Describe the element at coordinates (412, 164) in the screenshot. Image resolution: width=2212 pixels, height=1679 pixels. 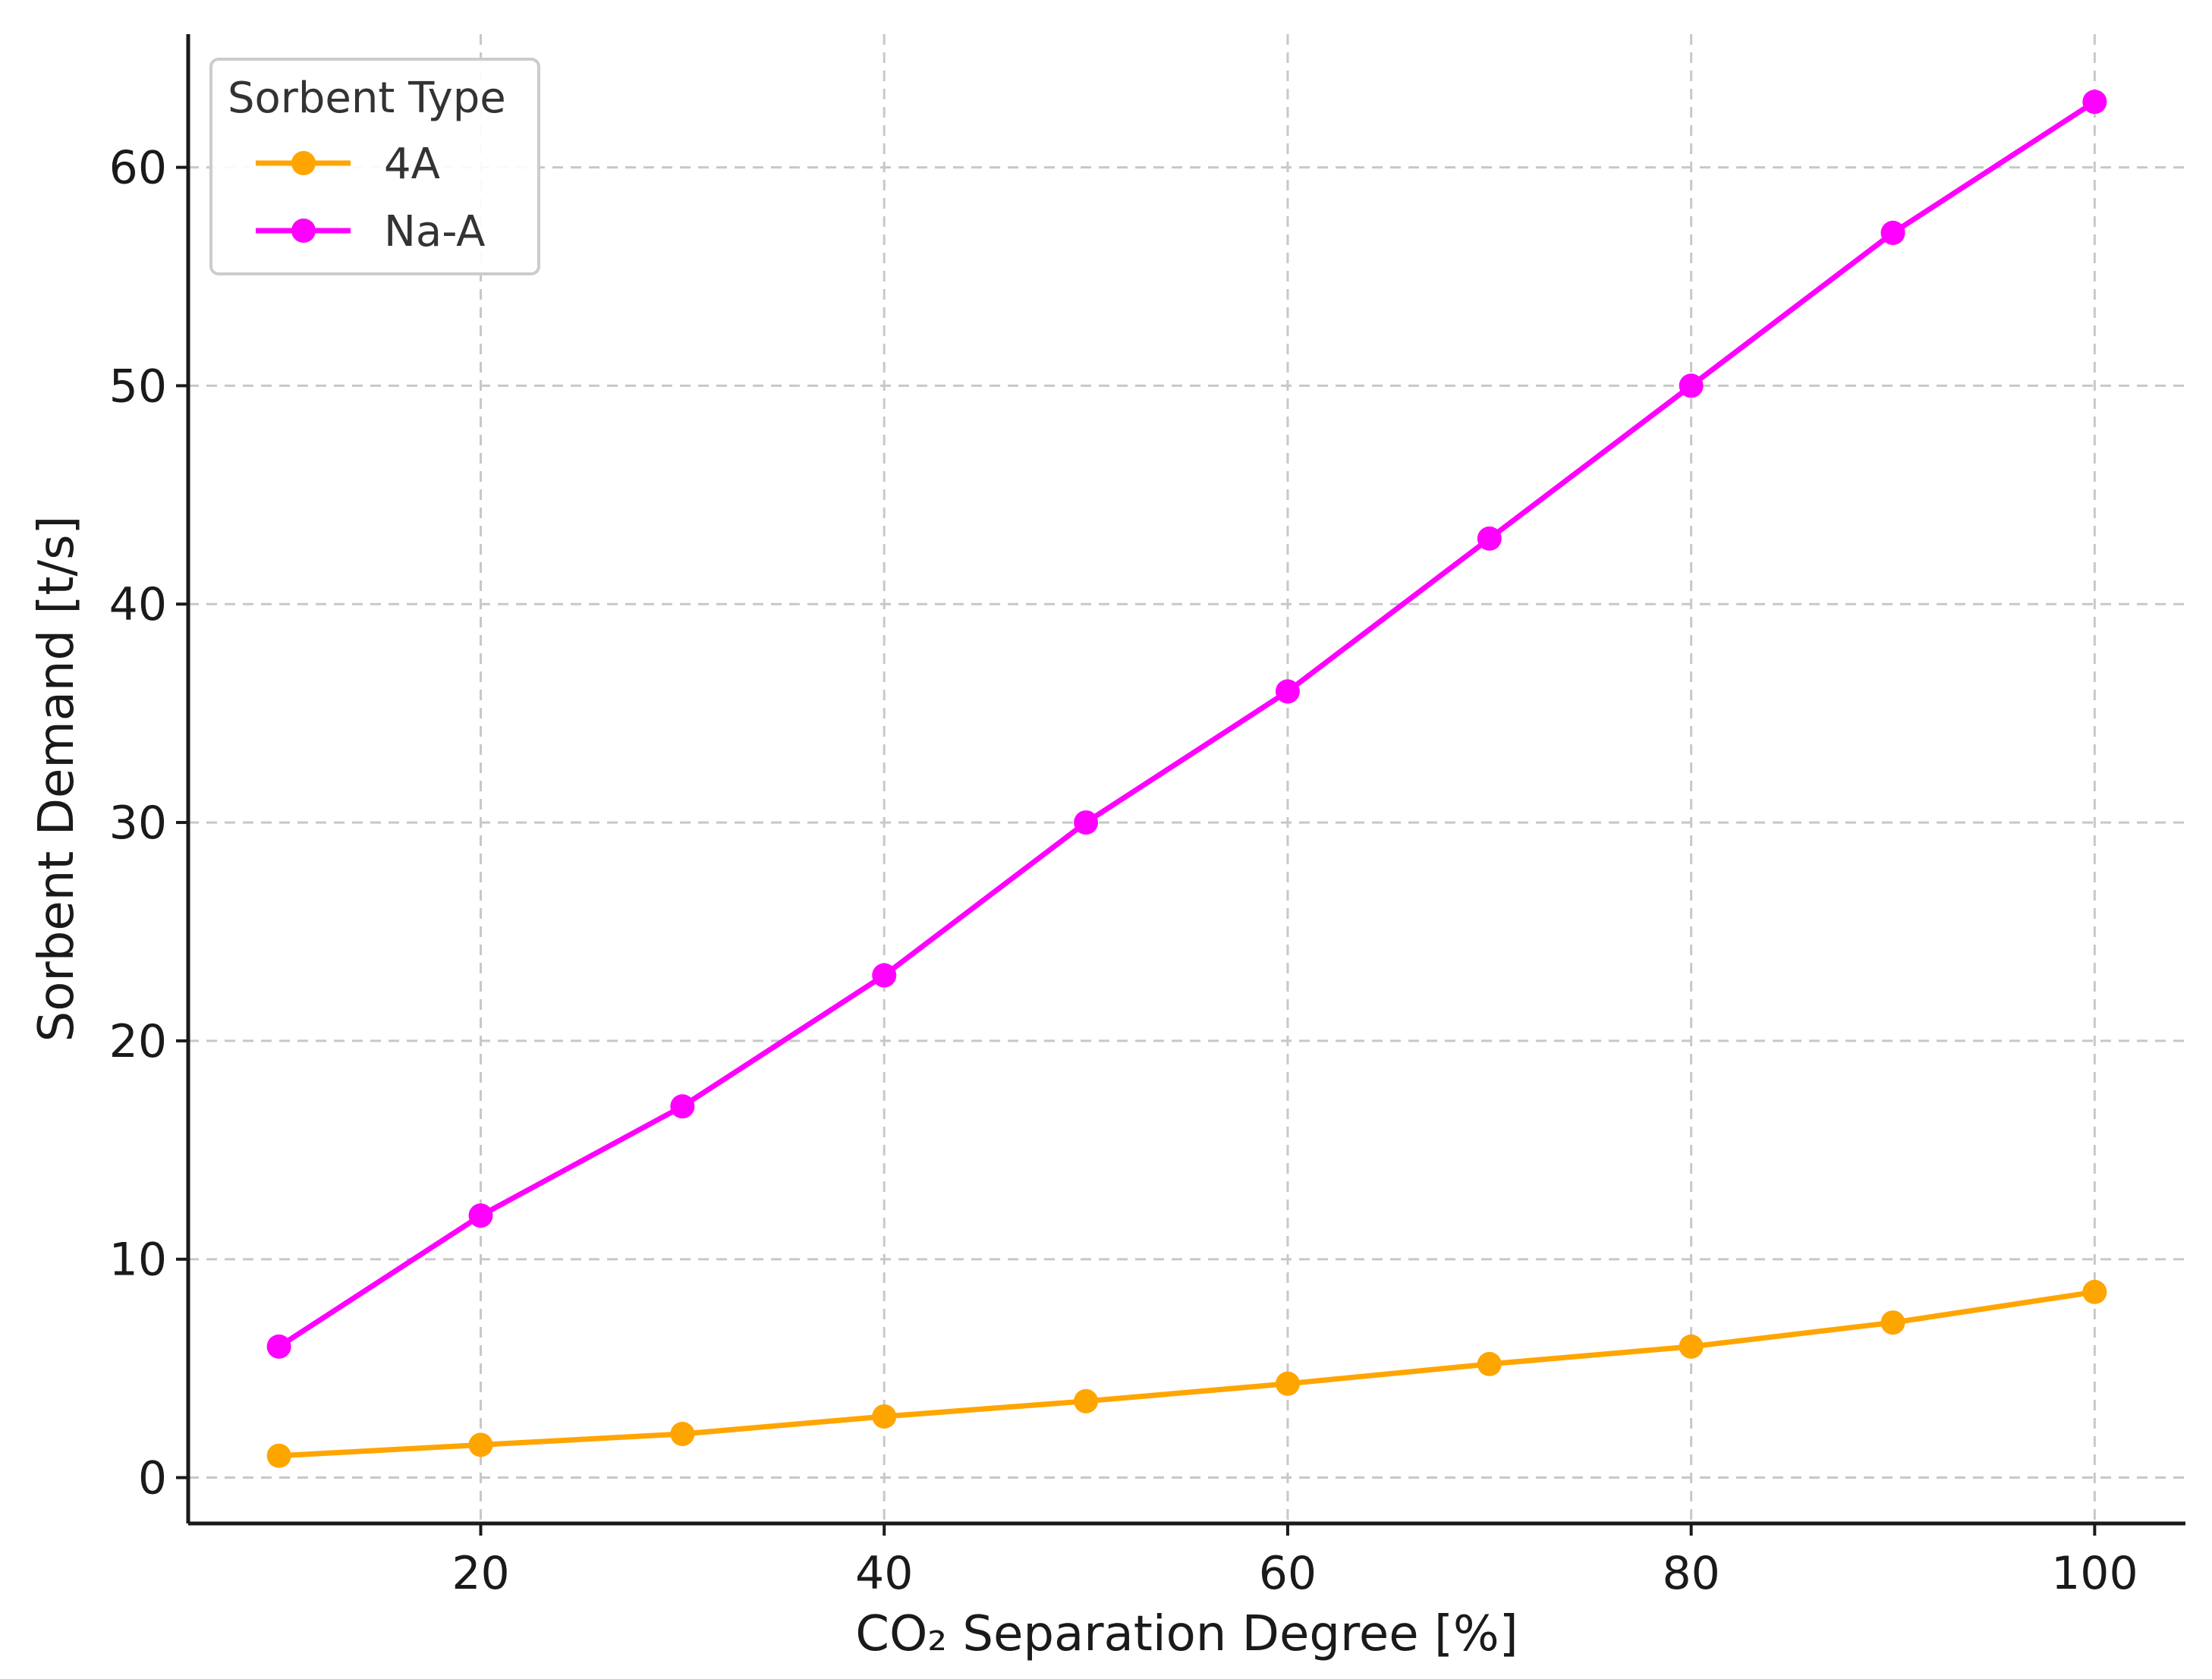
I see `legend-label-4A: 4A` at that location.